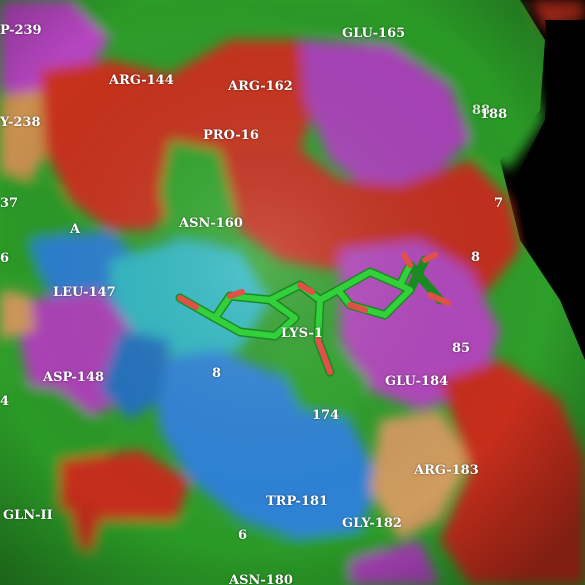  What do you see at coordinates (461, 348) in the screenshot?
I see `residue-label-85: 85` at bounding box center [461, 348].